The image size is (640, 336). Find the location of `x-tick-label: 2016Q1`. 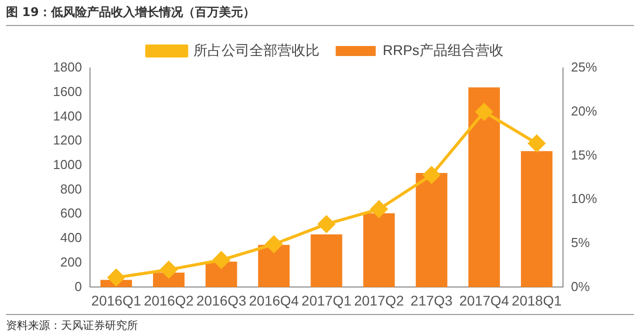

x-tick-label: 2016Q1 is located at coordinates (116, 300).